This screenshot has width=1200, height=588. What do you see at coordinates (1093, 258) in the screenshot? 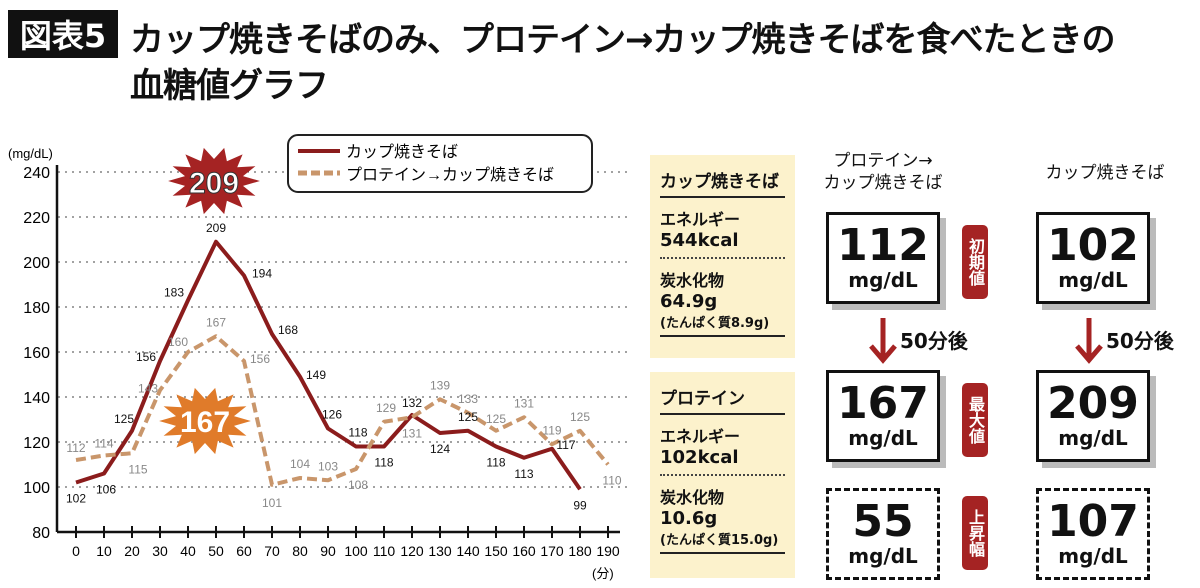
I see `initial-value-cup-only: 102 mg/dL` at bounding box center [1093, 258].